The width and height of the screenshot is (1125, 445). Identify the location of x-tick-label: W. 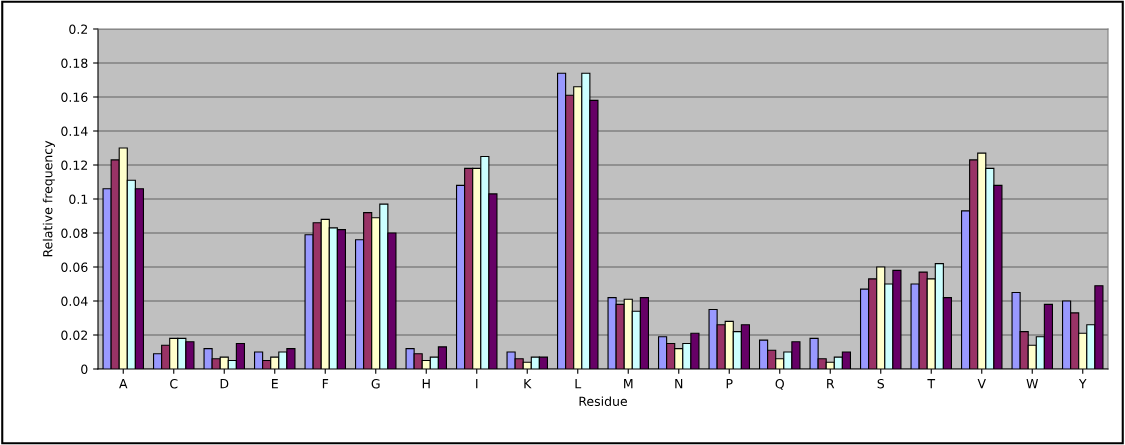
(1032, 384).